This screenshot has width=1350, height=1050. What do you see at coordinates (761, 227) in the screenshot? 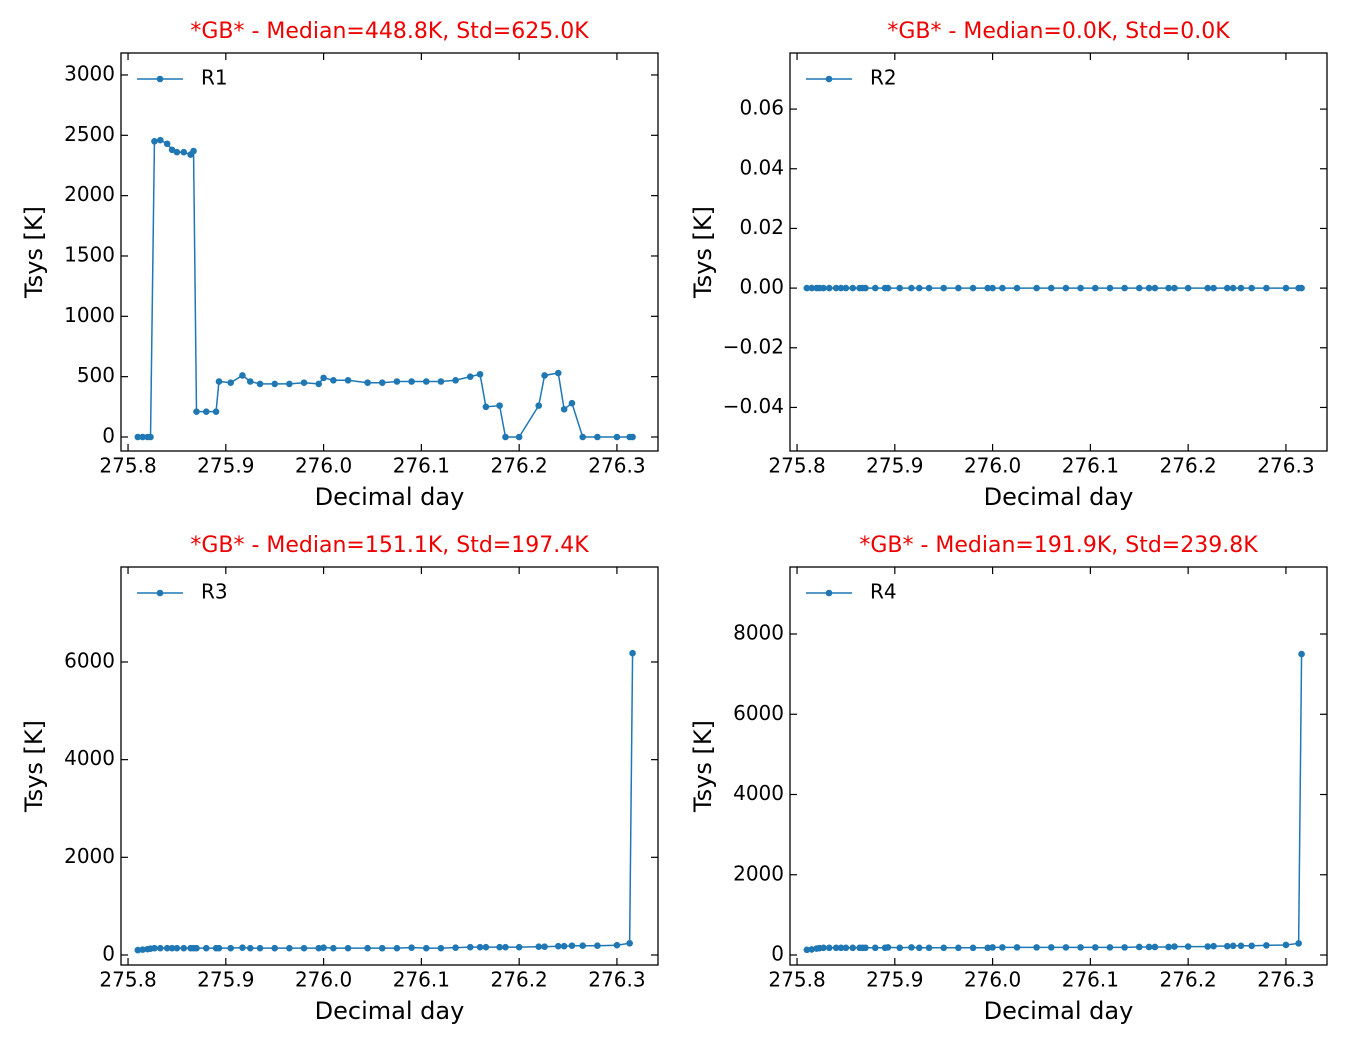
I see `y-tick-label: 0.02` at bounding box center [761, 227].